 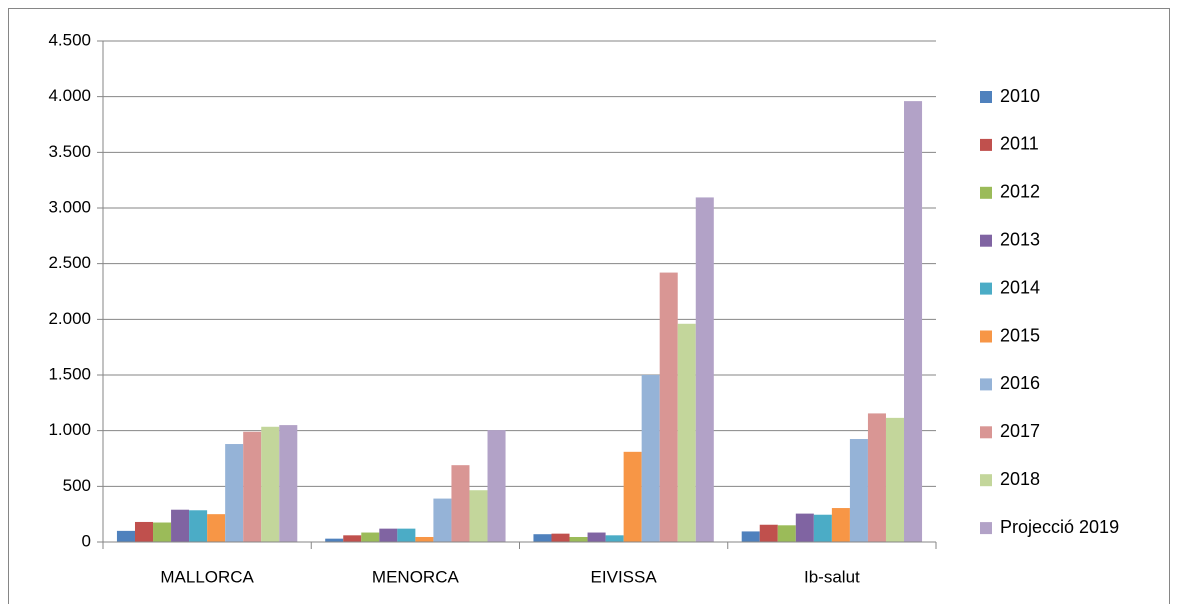 What do you see at coordinates (69, 262) in the screenshot?
I see `y-tick-label: 2.500` at bounding box center [69, 262].